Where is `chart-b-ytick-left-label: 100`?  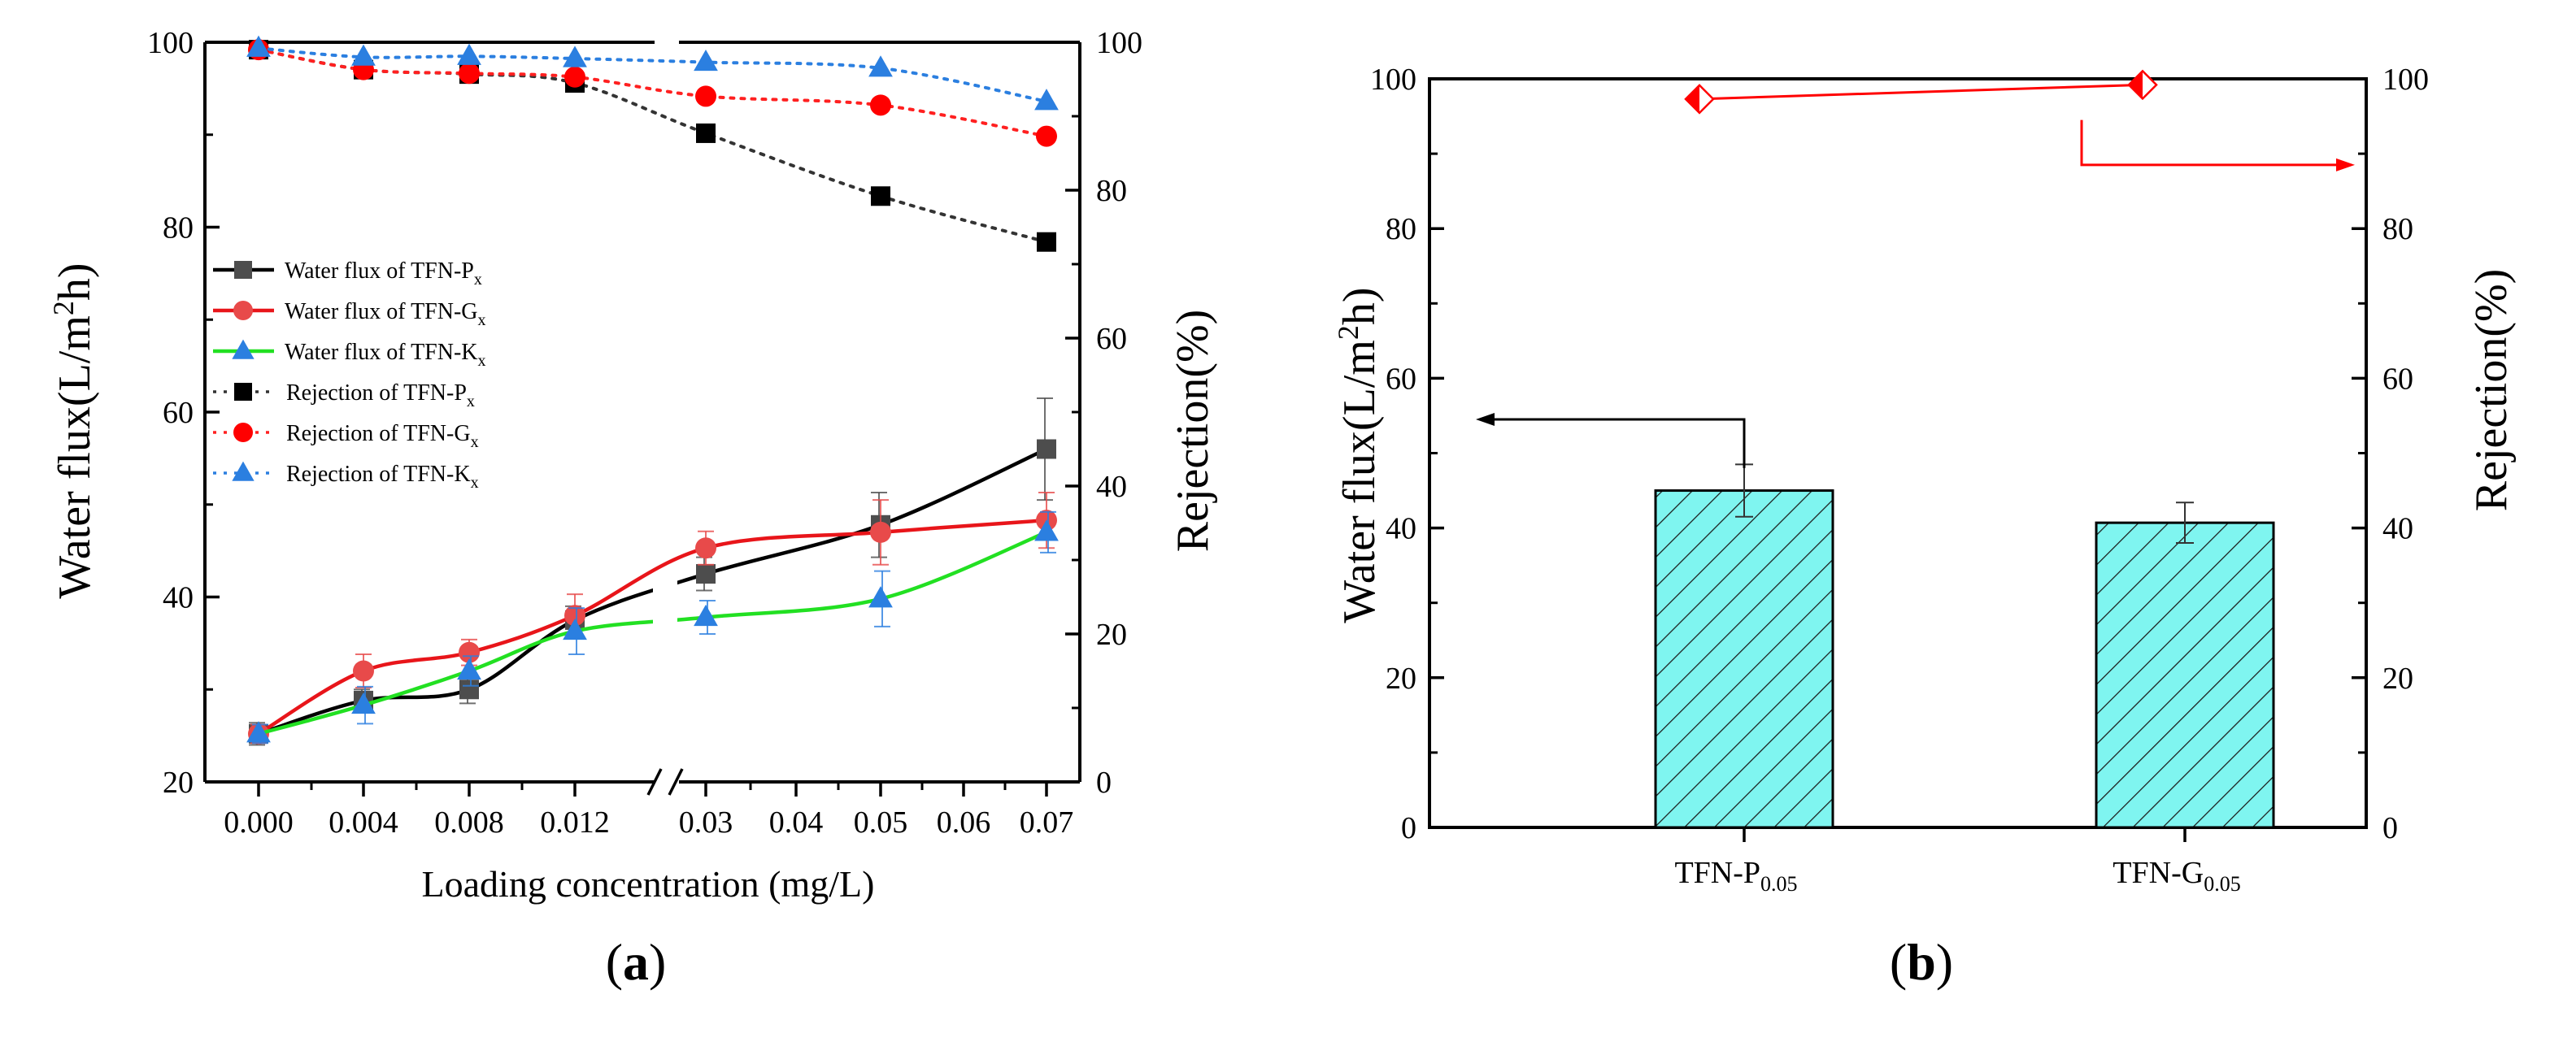
chart-b-ytick-left-label: 100 is located at coordinates (1393, 80).